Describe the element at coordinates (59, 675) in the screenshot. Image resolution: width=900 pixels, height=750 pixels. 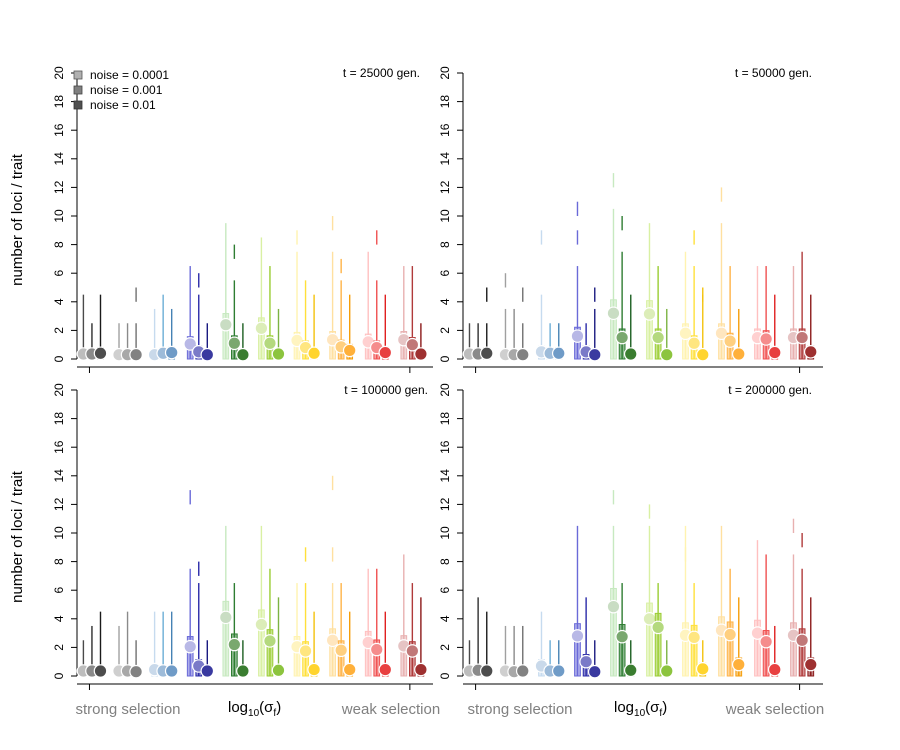
I see `y-tick-label: 0` at that location.